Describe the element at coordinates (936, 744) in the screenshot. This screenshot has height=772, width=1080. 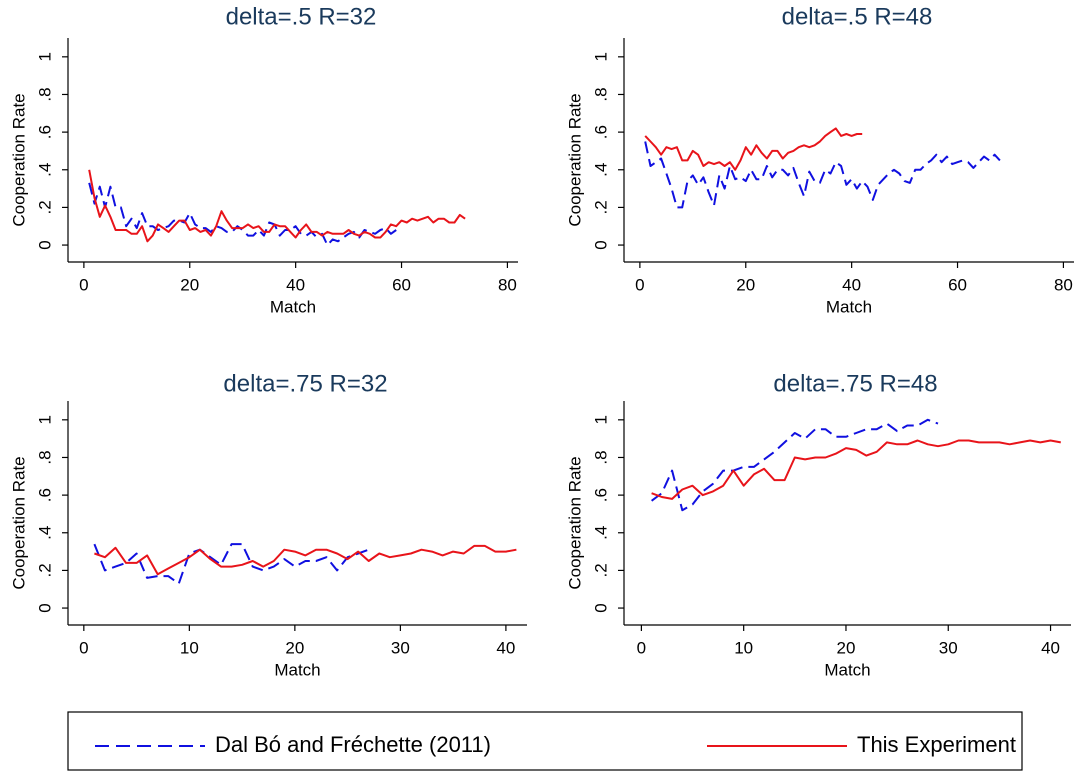
I see `legend-label: This Experiment` at that location.